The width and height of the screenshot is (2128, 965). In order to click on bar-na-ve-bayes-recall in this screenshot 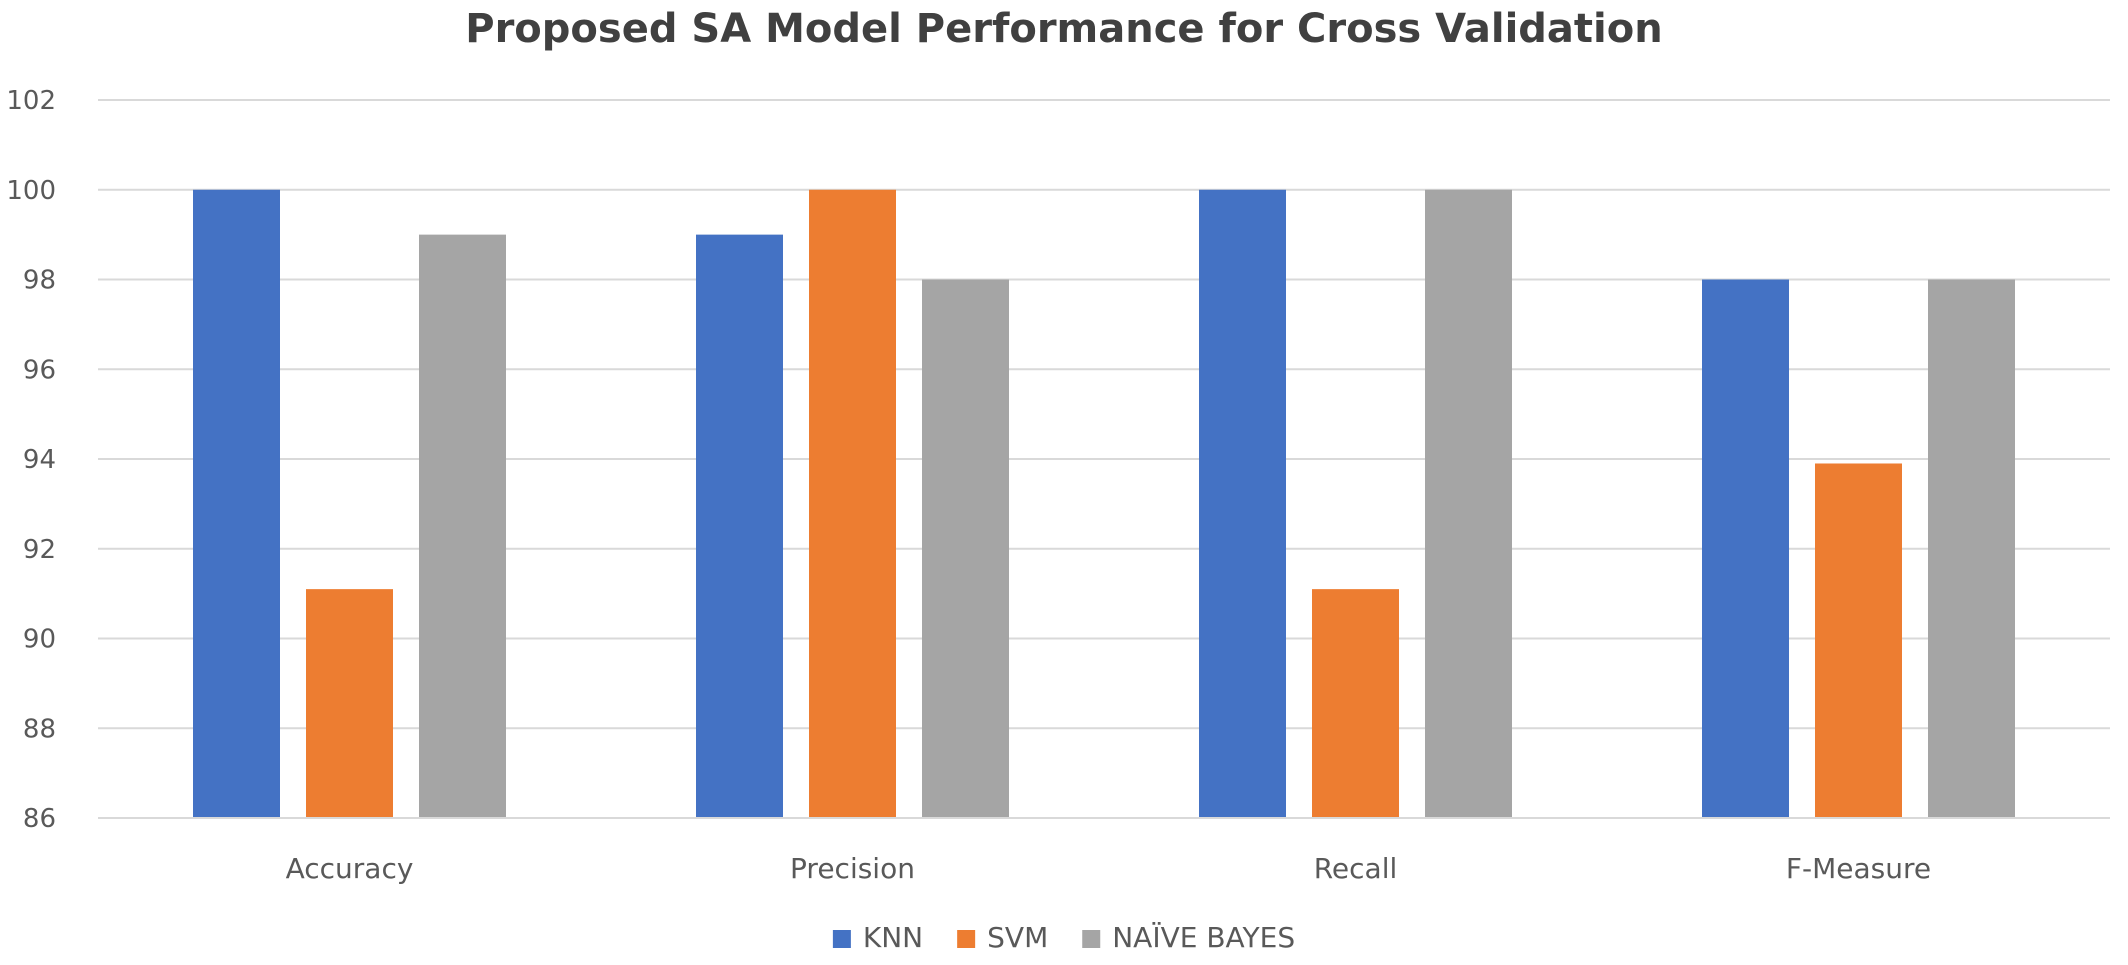, I will do `click(1468, 503)`.